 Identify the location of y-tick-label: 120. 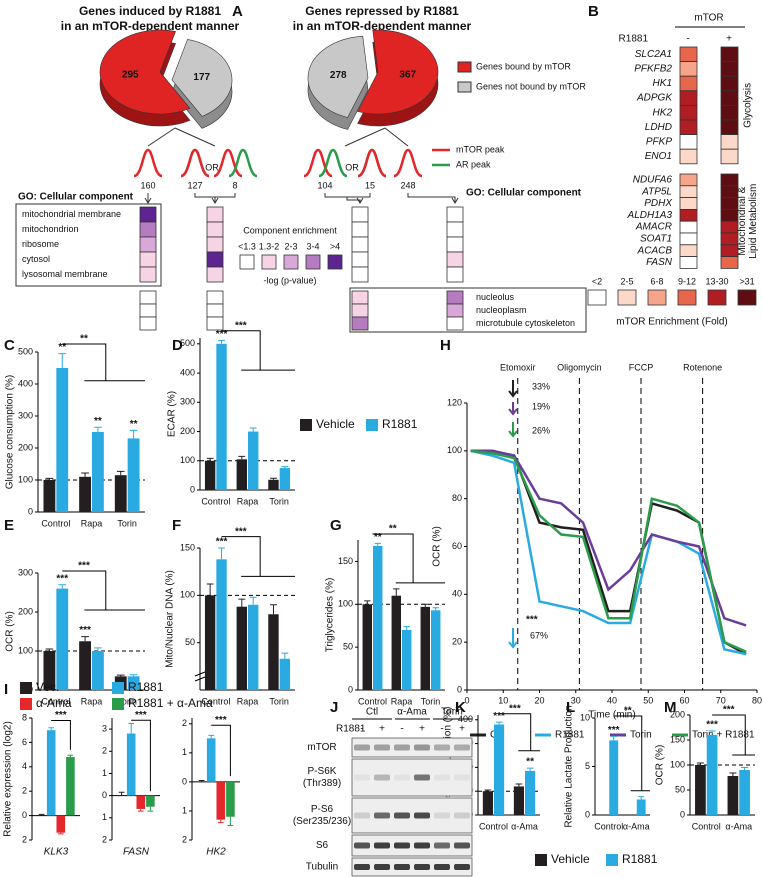
(454, 402).